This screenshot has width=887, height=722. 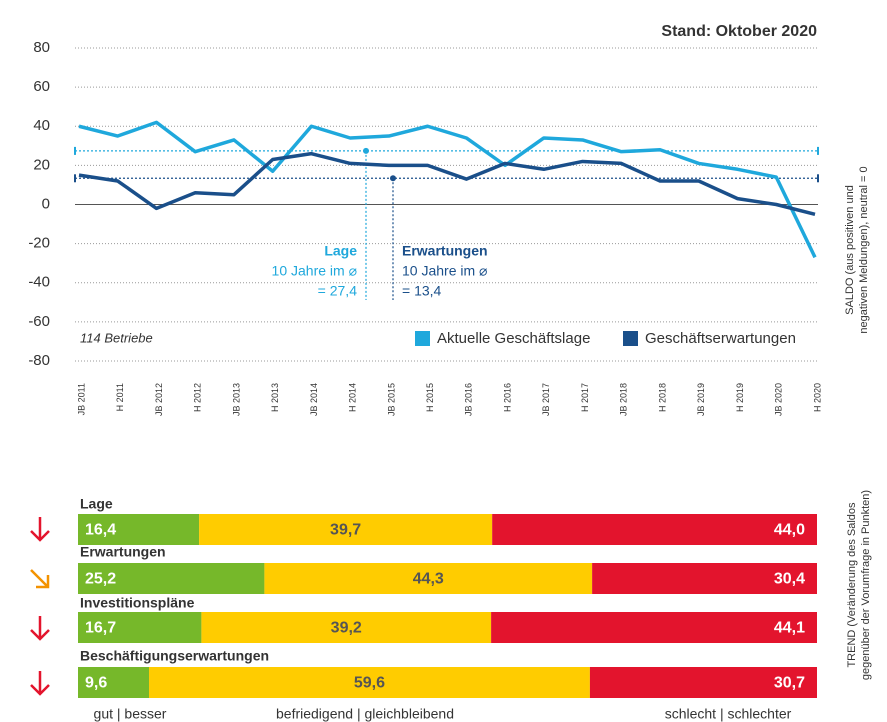 I want to click on legend-label: schlecht | schlechter, so click(x=728, y=714).